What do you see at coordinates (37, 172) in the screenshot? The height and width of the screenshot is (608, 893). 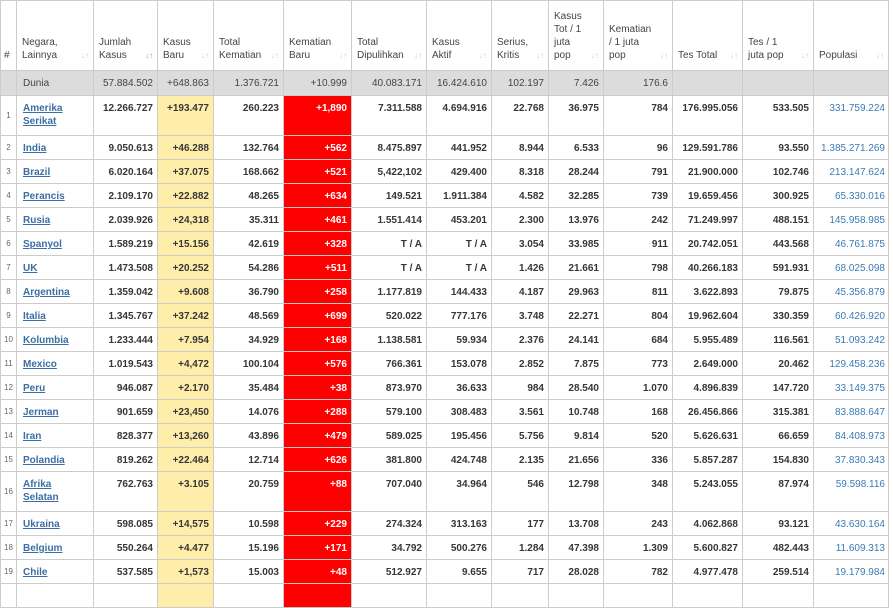 I see `country-link: Brazil` at bounding box center [37, 172].